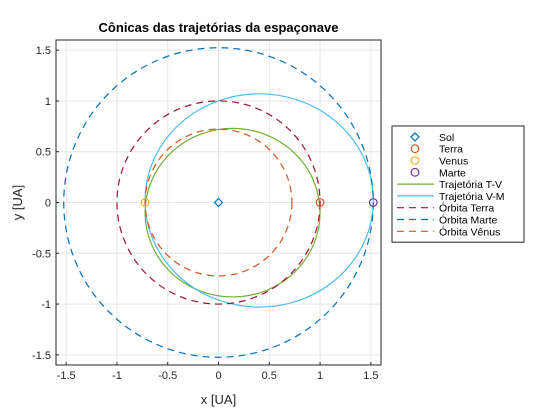 This screenshot has height=420, width=560. Describe the element at coordinates (370, 376) in the screenshot. I see `x-tick-label: 1.5` at that location.